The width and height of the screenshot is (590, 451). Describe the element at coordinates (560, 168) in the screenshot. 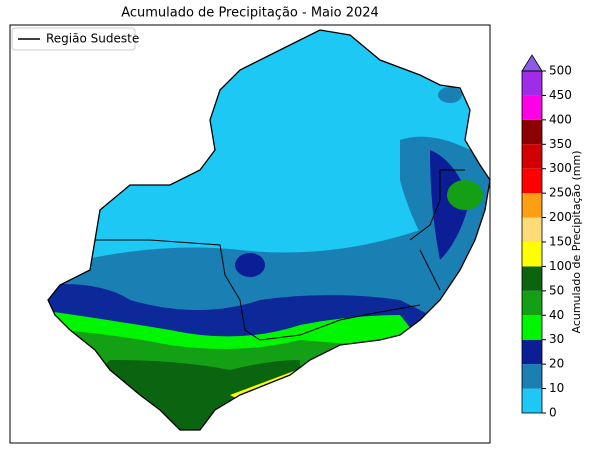

I see `colorbar-tick-label: 300` at that location.